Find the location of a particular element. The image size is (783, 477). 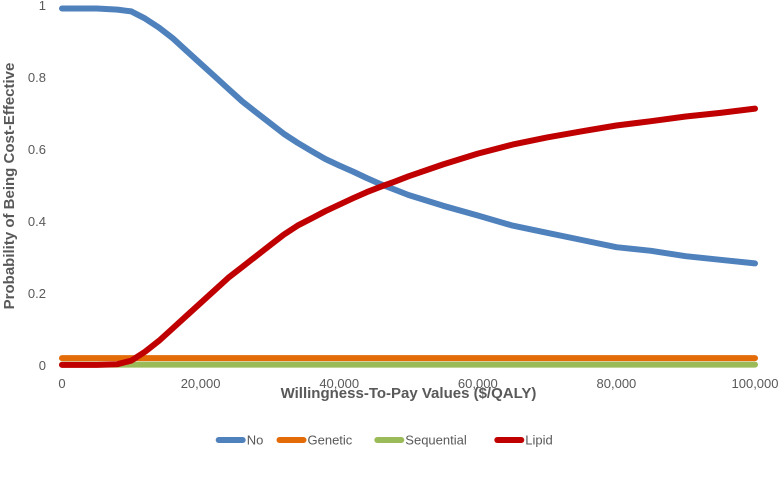

y-tick-label: 0 is located at coordinates (42, 365).